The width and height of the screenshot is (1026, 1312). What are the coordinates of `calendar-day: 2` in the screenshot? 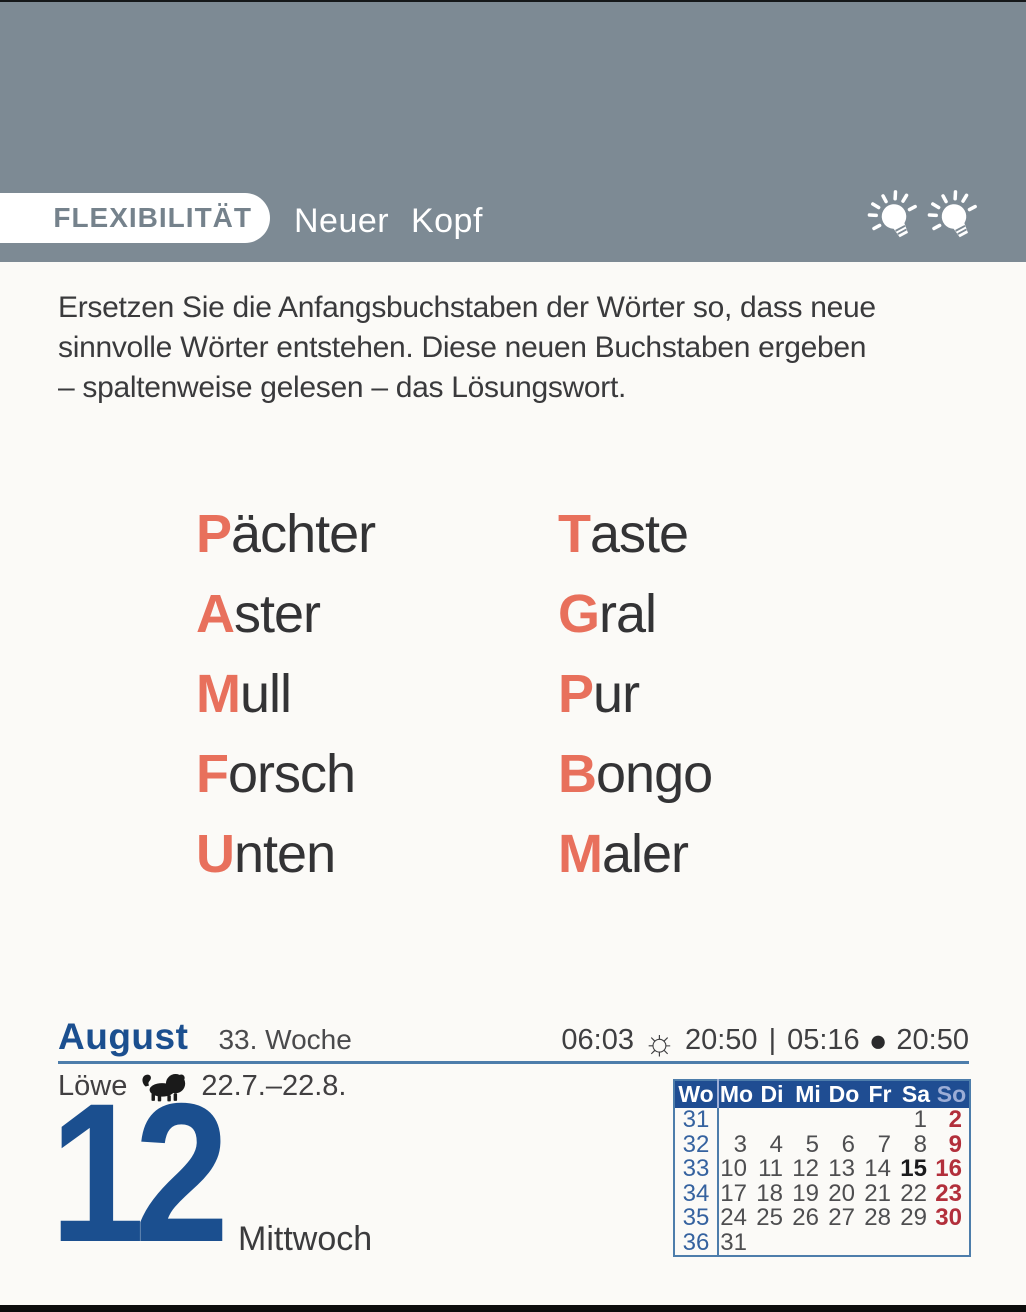 It's located at (955, 1120).